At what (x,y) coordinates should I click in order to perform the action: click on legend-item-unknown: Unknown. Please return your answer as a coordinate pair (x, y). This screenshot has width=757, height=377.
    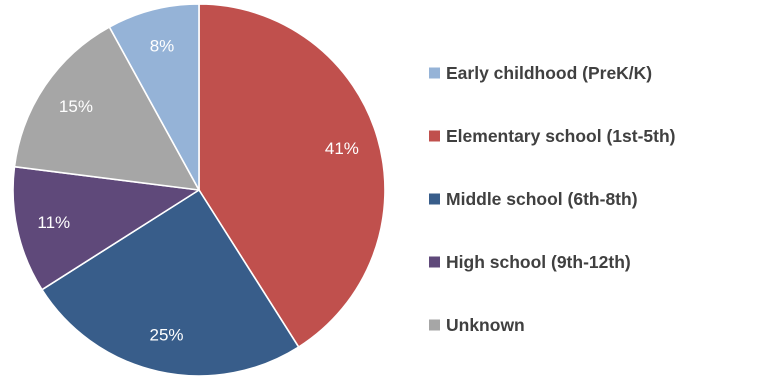
    Looking at the image, I should click on (477, 325).